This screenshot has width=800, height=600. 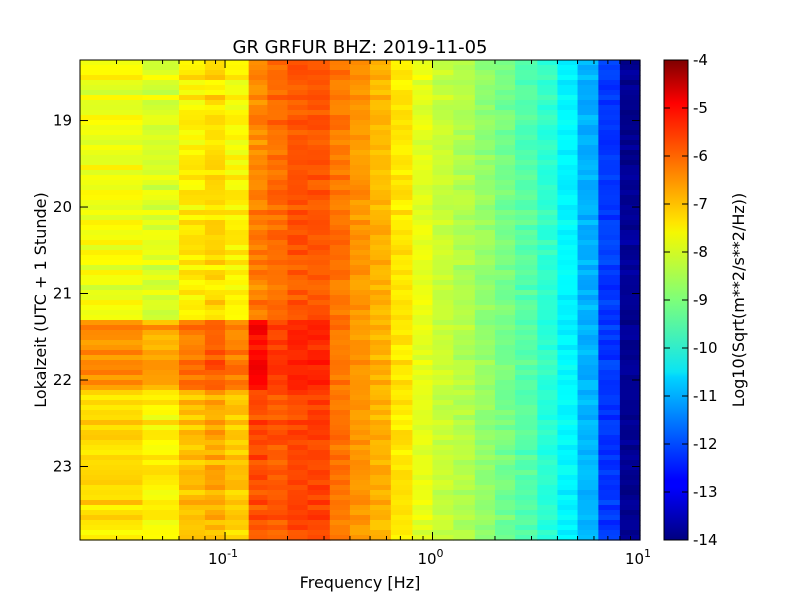 I want to click on y-tick-label: 20, so click(x=62, y=207).